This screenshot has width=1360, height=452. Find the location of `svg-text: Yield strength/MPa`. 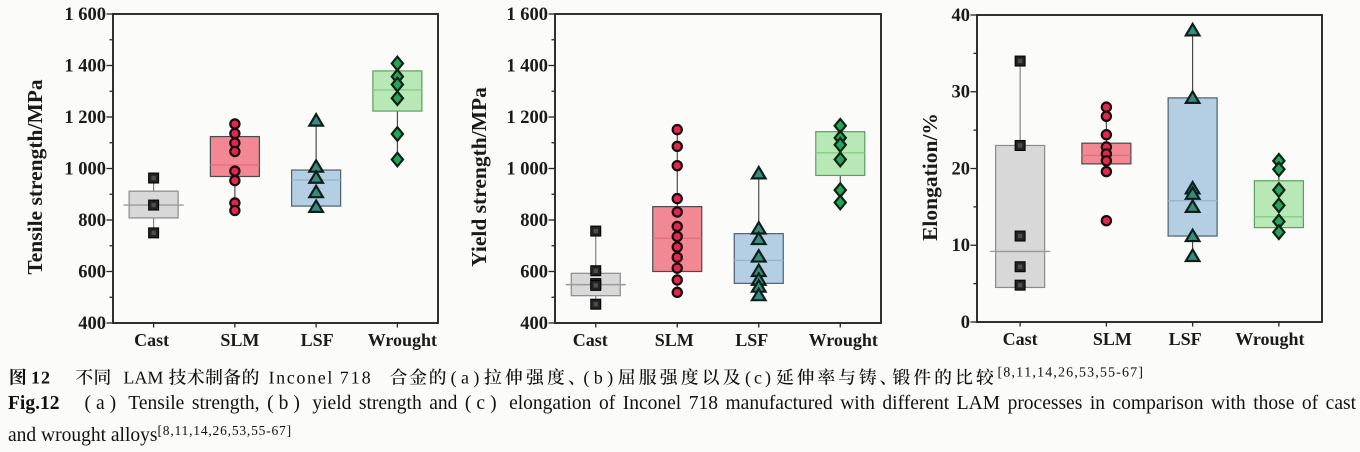

svg-text: Yield strength/MPa is located at coordinates (479, 177).